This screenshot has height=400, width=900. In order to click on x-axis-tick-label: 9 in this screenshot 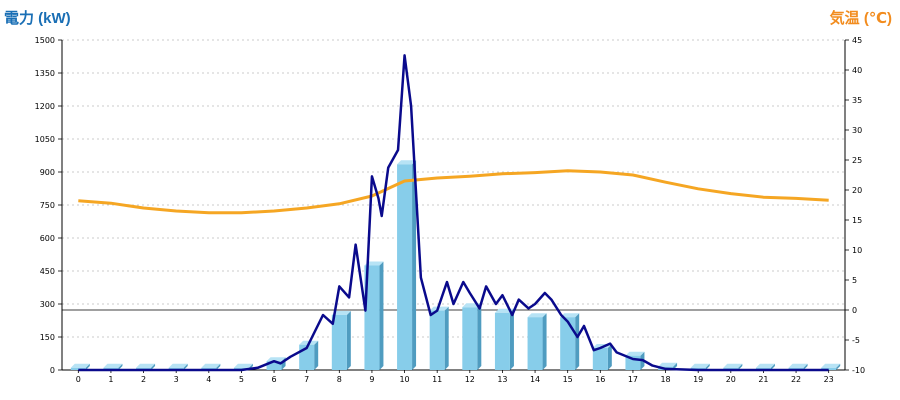, I will do `click(371, 379)`.